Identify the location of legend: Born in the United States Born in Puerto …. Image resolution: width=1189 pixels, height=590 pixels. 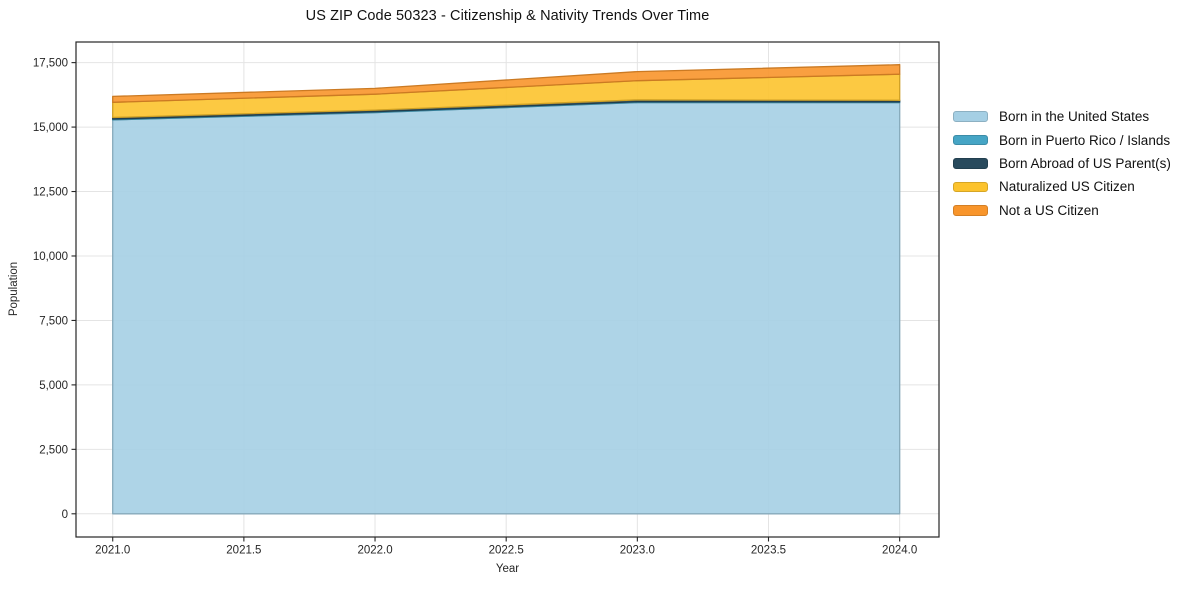
(1062, 163).